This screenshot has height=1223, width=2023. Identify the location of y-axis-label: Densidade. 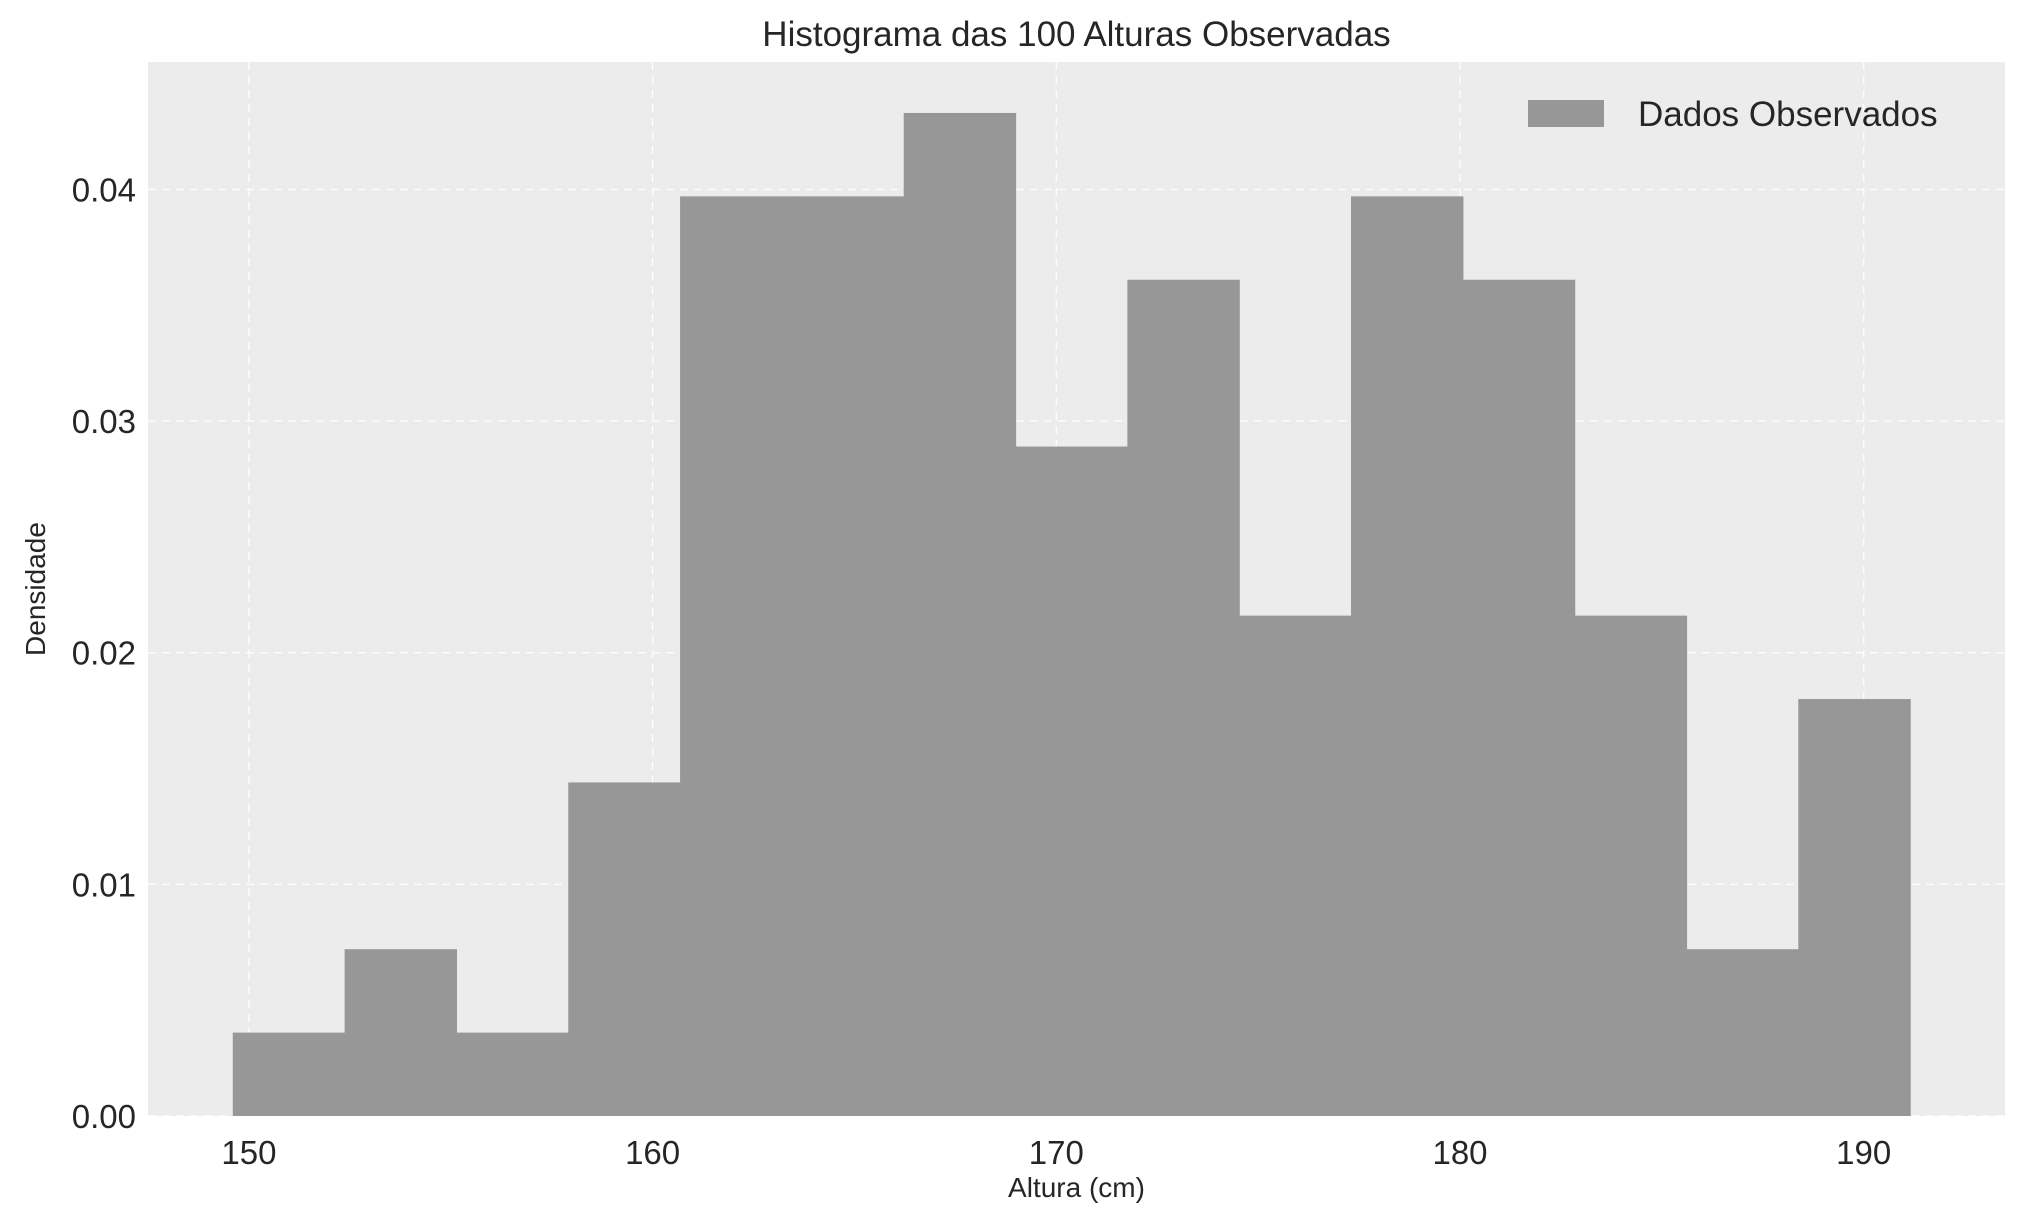
(35, 589).